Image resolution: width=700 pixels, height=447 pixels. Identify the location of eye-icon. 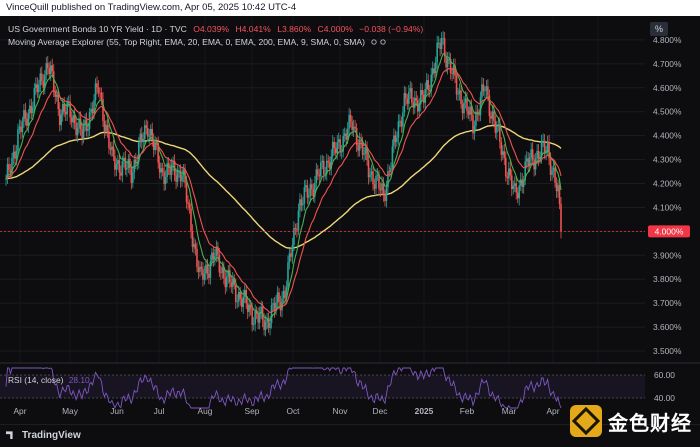
(374, 42).